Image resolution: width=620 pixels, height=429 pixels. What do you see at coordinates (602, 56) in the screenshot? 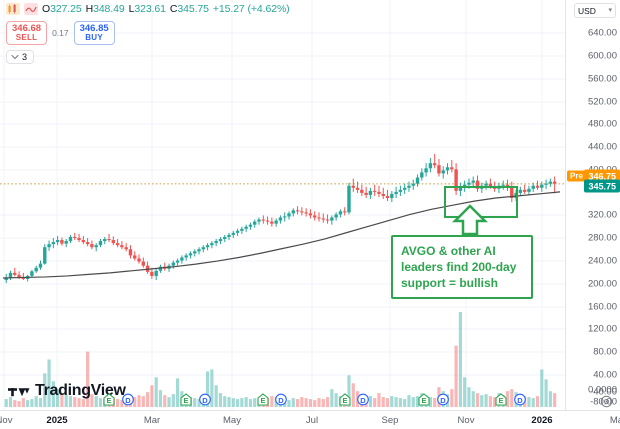
I see `price-tick-label: 600.00` at bounding box center [602, 56].